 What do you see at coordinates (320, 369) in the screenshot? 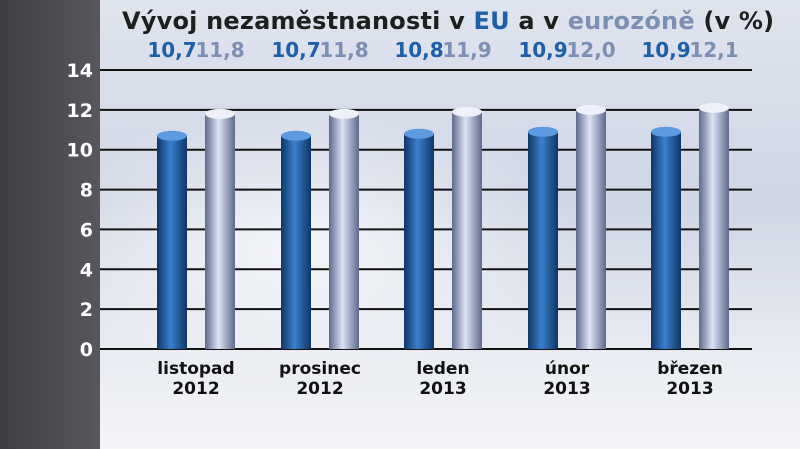
I see `category-label: prosinec` at bounding box center [320, 369].